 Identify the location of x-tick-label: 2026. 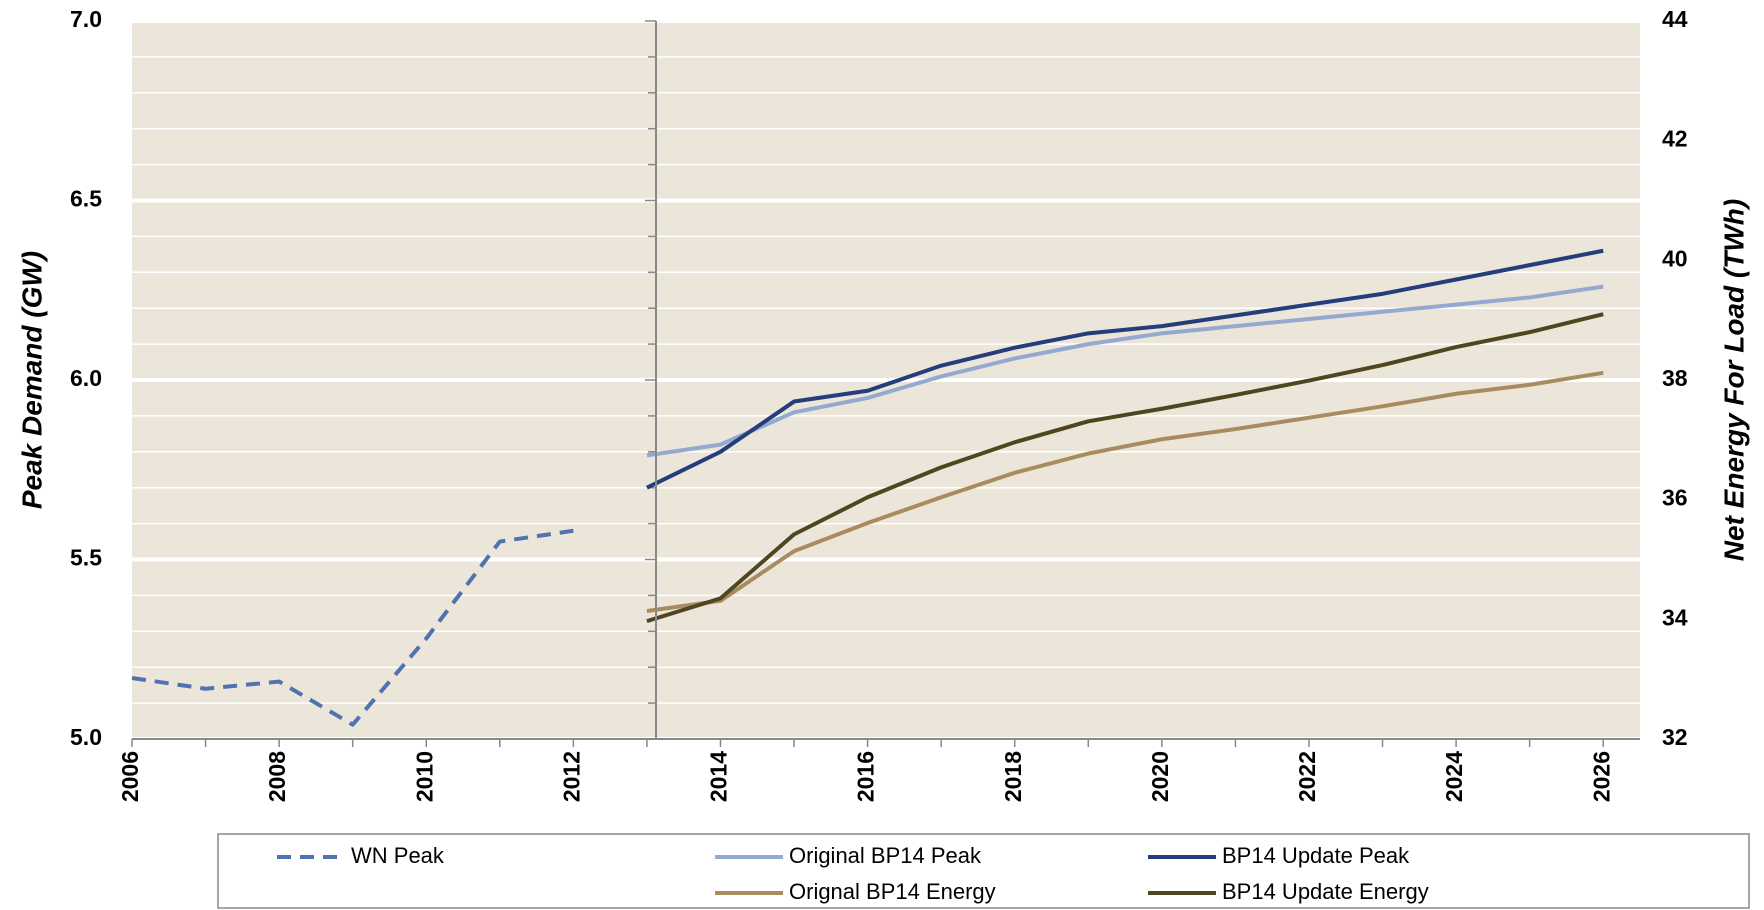
(1601, 776).